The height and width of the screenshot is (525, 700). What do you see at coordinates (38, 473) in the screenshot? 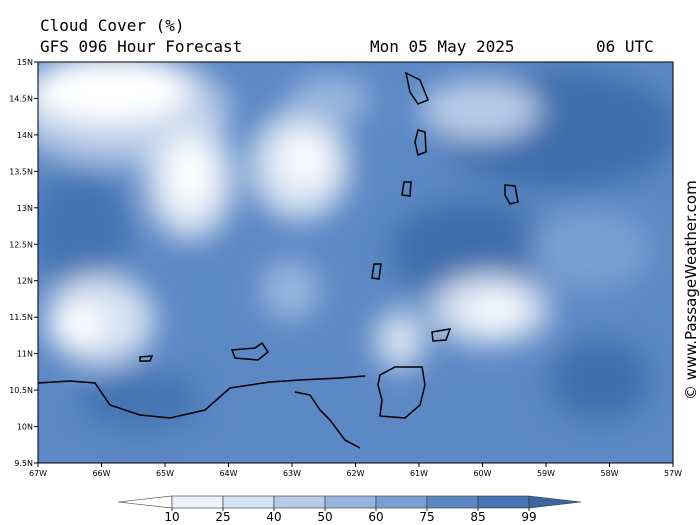
I see `lon-tick-label: 67W` at bounding box center [38, 473].